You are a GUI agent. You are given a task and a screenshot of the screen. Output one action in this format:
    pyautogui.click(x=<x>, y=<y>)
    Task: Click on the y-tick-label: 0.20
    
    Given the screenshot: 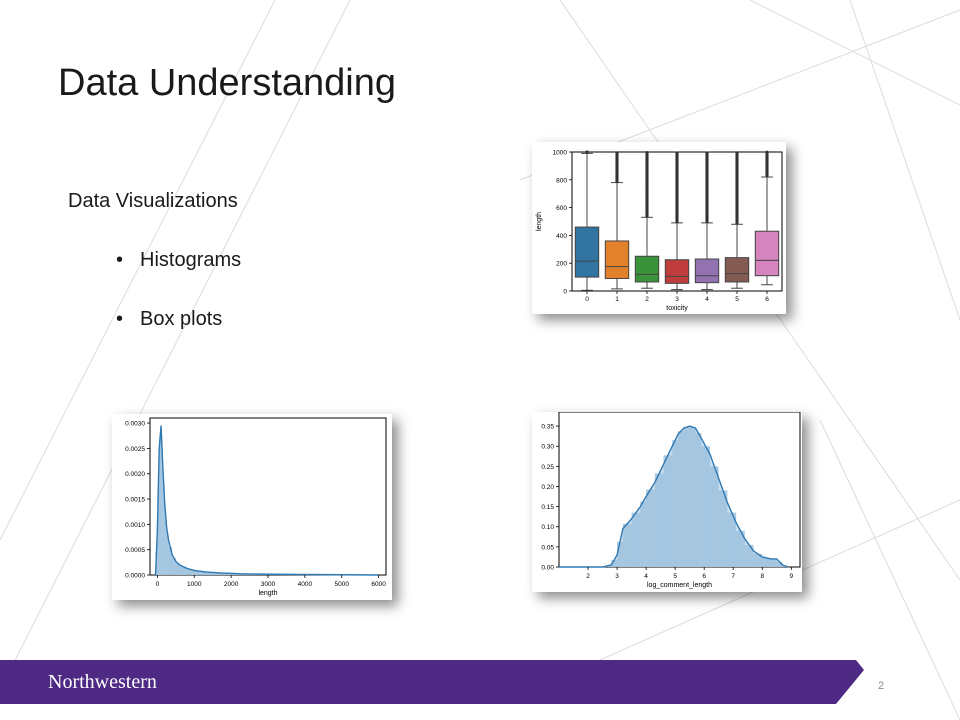 What is the action you would take?
    pyautogui.click(x=547, y=487)
    